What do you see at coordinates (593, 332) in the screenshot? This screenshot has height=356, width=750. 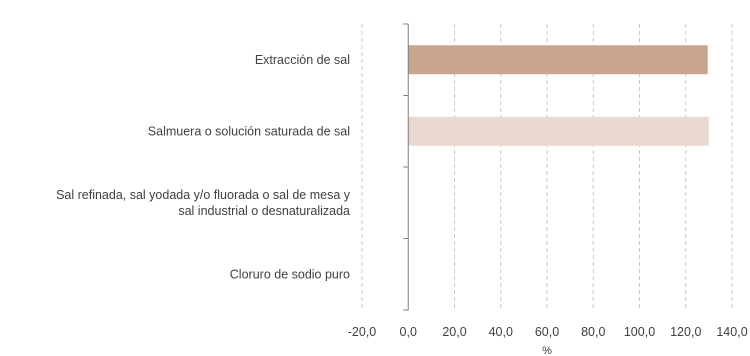 I see `x-tick-label: 80,0` at bounding box center [593, 332].